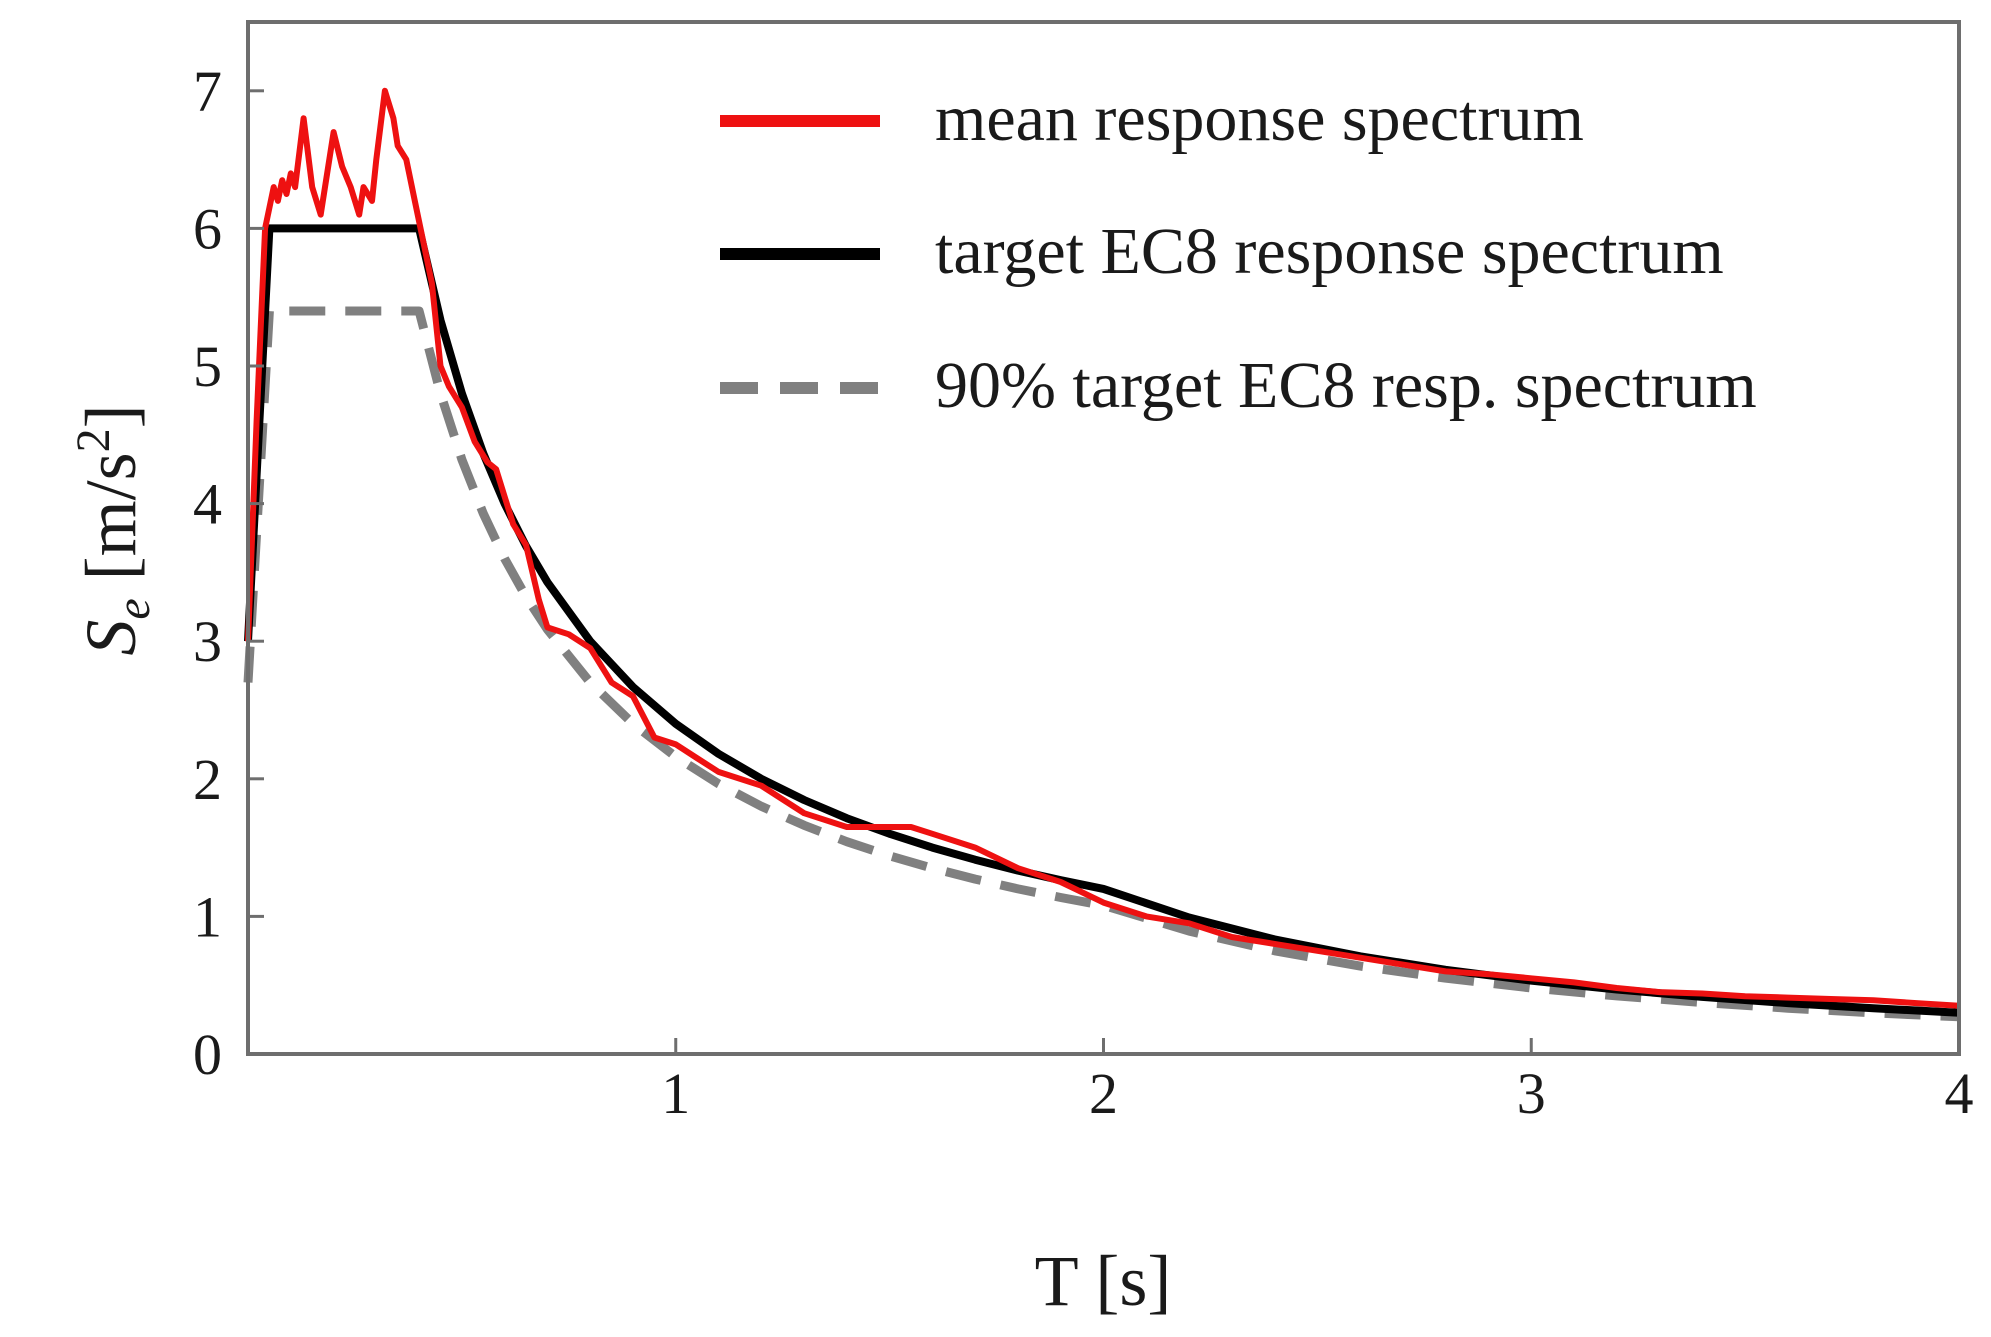  Describe the element at coordinates (133, 608) in the screenshot. I see `y-axis-subscript: e` at that location.